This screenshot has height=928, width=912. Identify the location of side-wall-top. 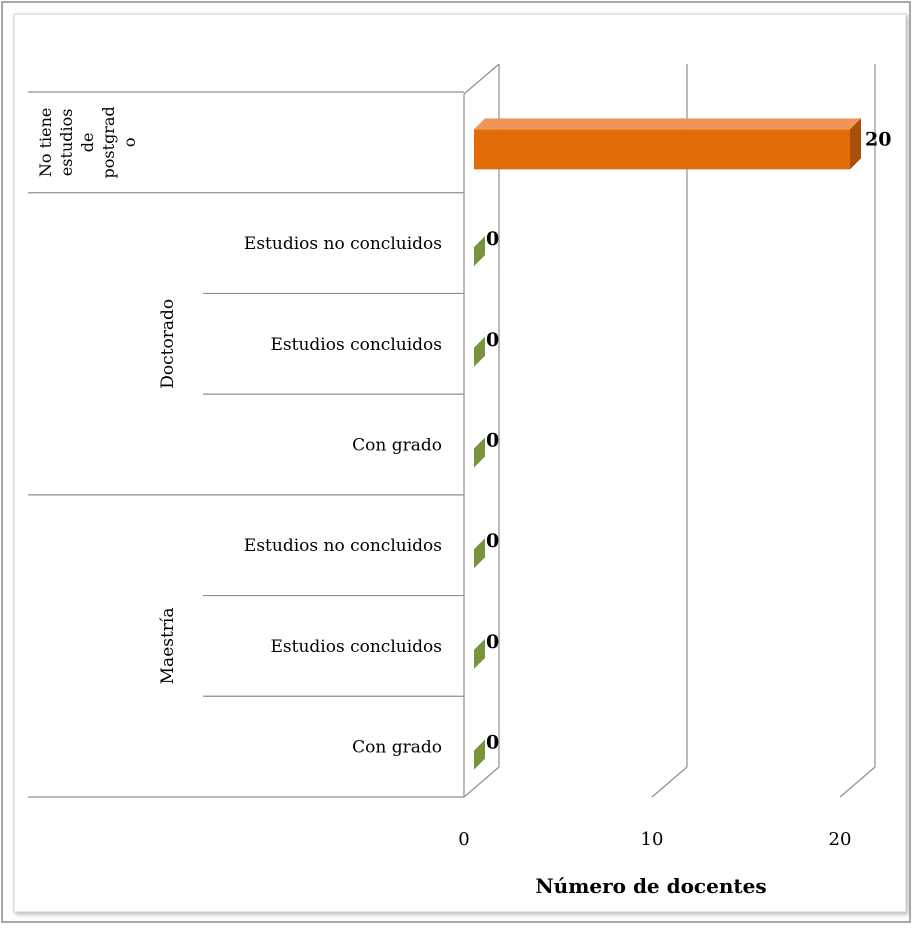
(481, 79).